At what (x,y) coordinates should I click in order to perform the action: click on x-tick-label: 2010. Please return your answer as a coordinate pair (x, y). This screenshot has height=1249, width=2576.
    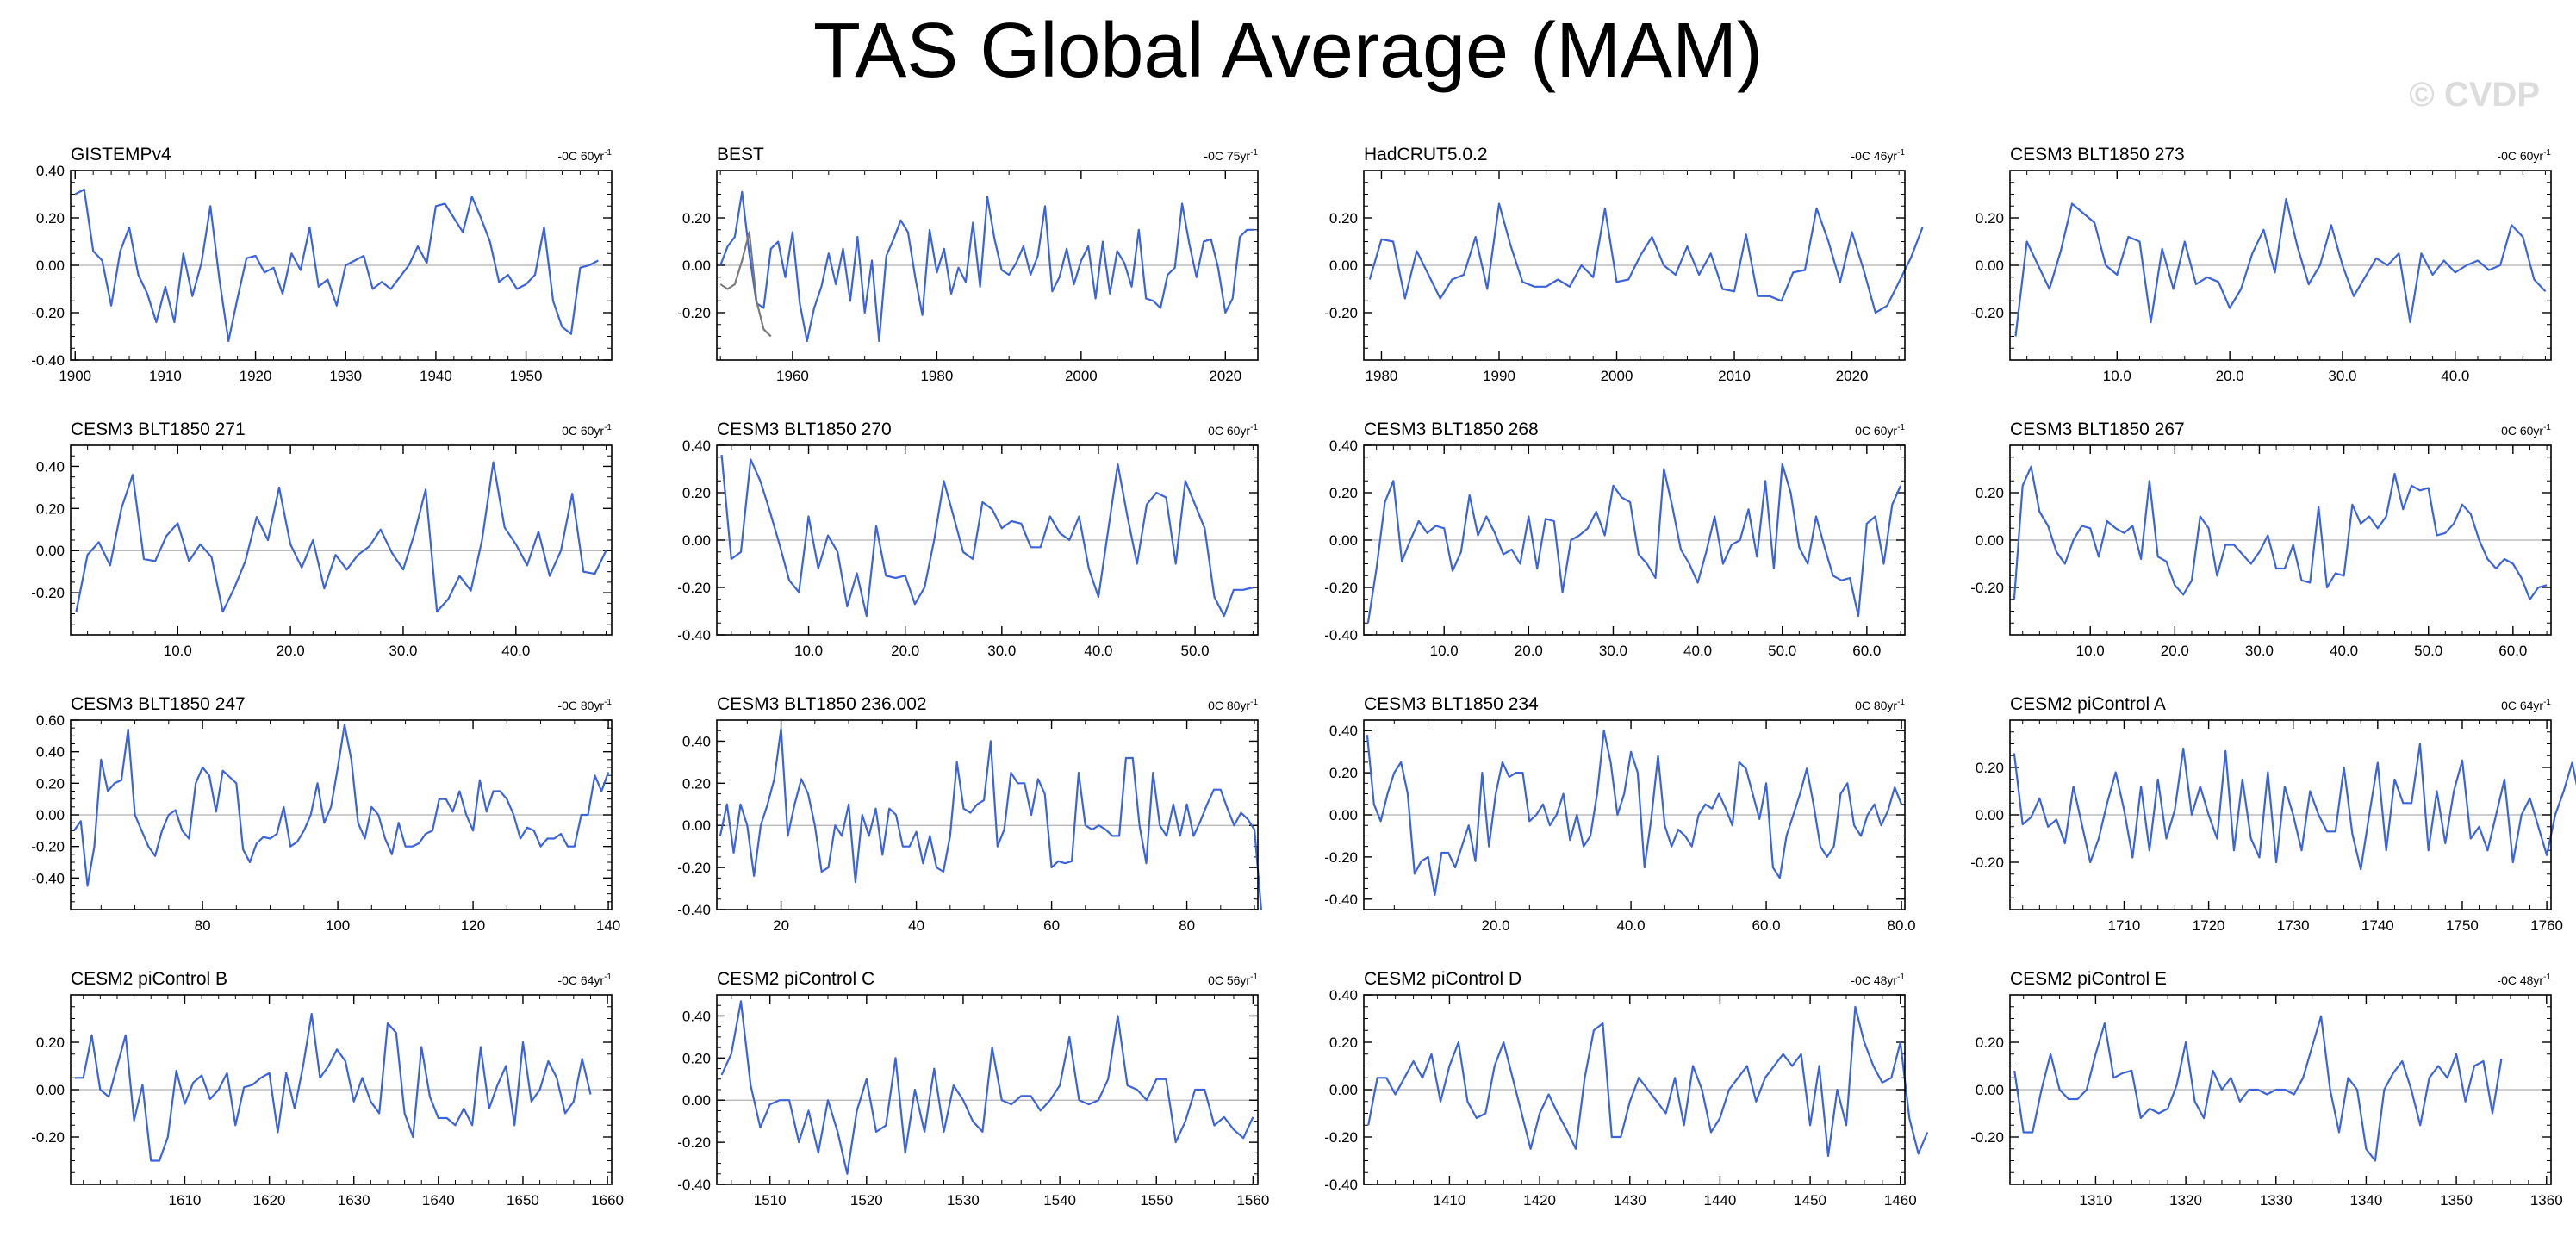
    Looking at the image, I should click on (1735, 376).